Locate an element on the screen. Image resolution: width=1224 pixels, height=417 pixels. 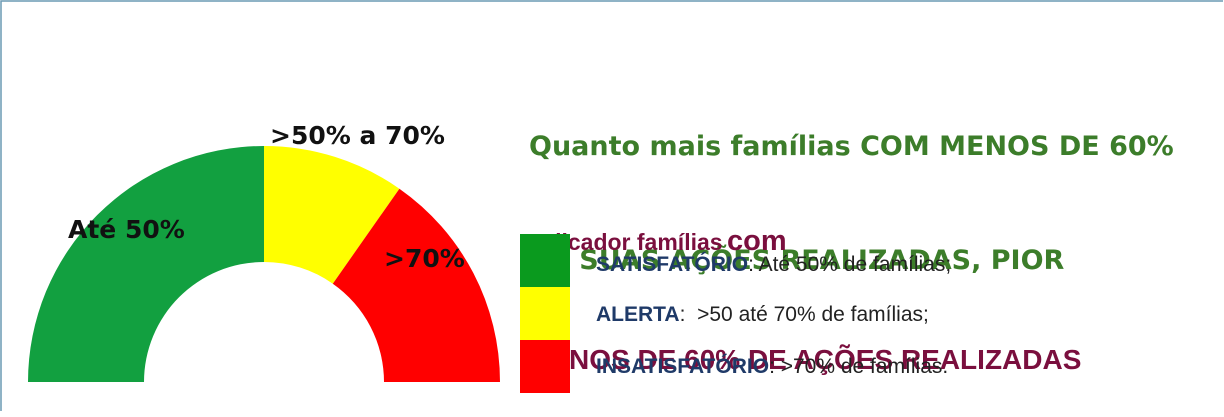
gauge-label: Até 50% is located at coordinates (126, 229).